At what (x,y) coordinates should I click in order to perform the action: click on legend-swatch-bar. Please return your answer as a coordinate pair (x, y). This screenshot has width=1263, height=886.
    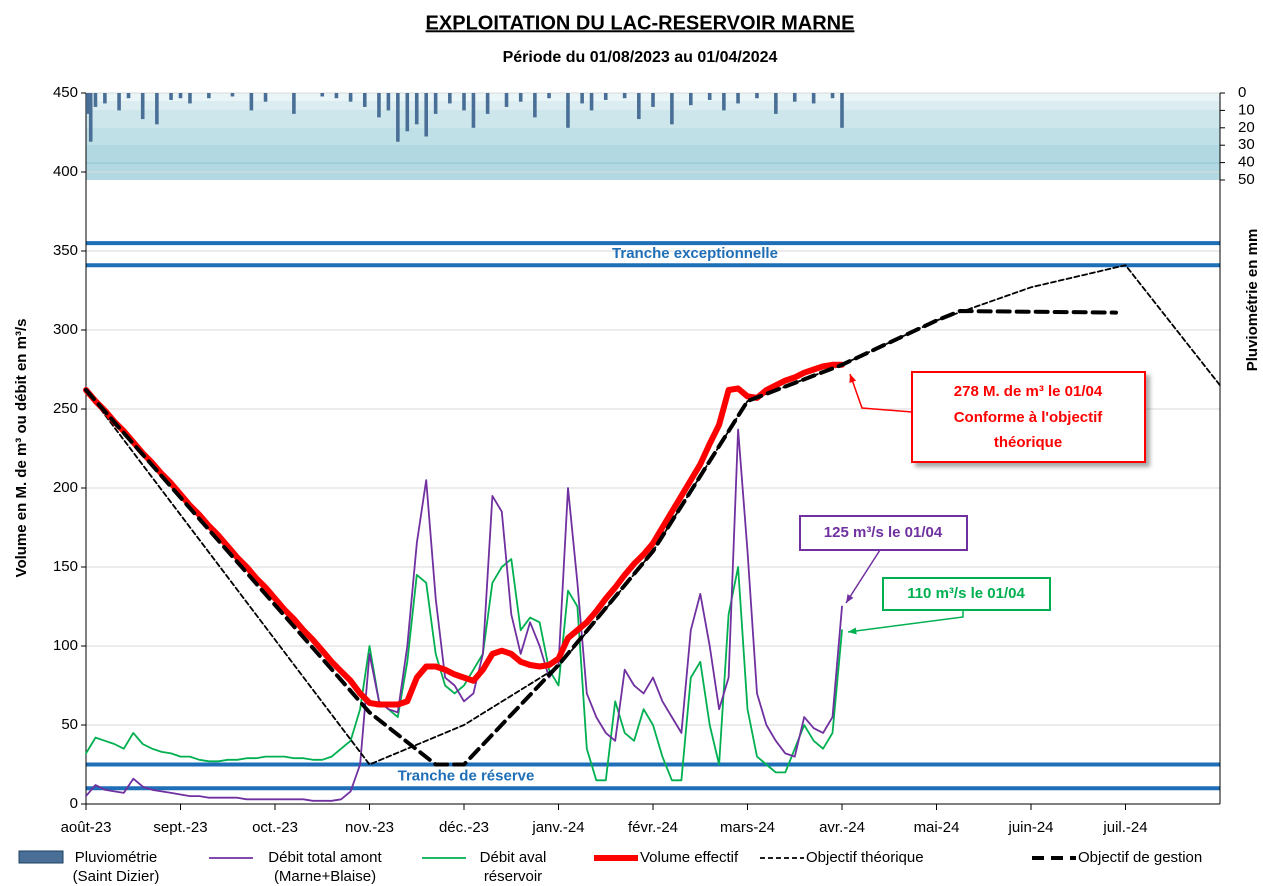
    Looking at the image, I should click on (41, 857).